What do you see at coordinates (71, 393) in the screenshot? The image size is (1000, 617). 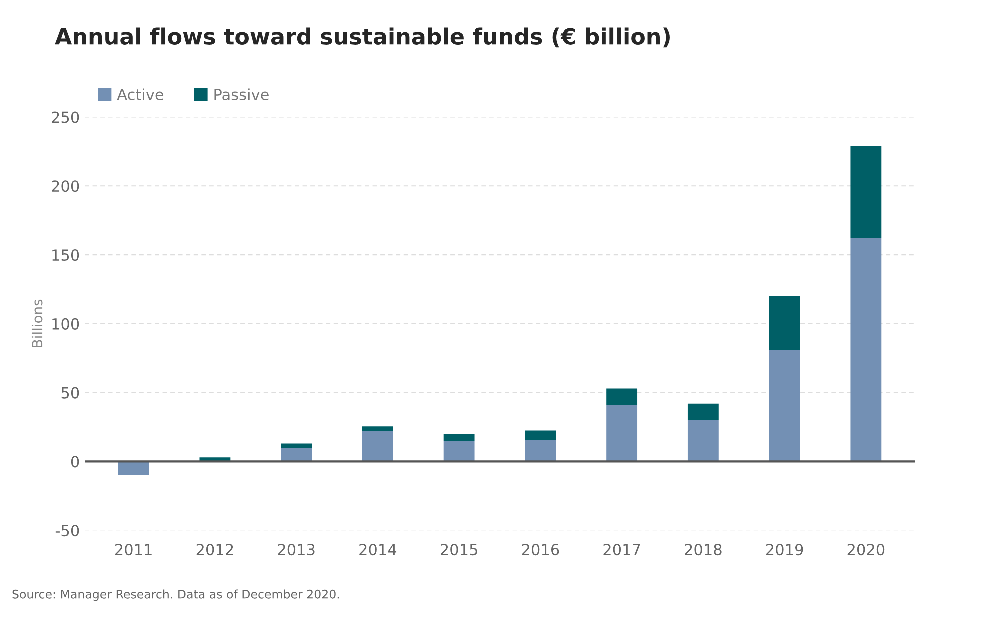 I see `y-tick-label: 50` at bounding box center [71, 393].